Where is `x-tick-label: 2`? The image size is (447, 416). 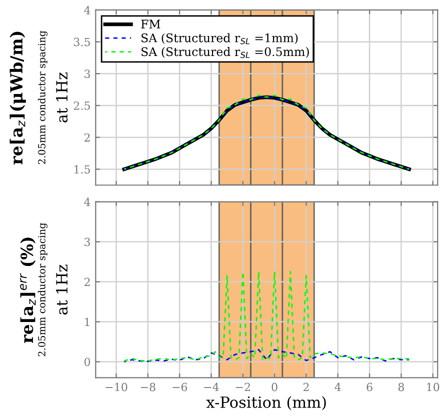
x-tick-label: 2 is located at coordinates (306, 387).